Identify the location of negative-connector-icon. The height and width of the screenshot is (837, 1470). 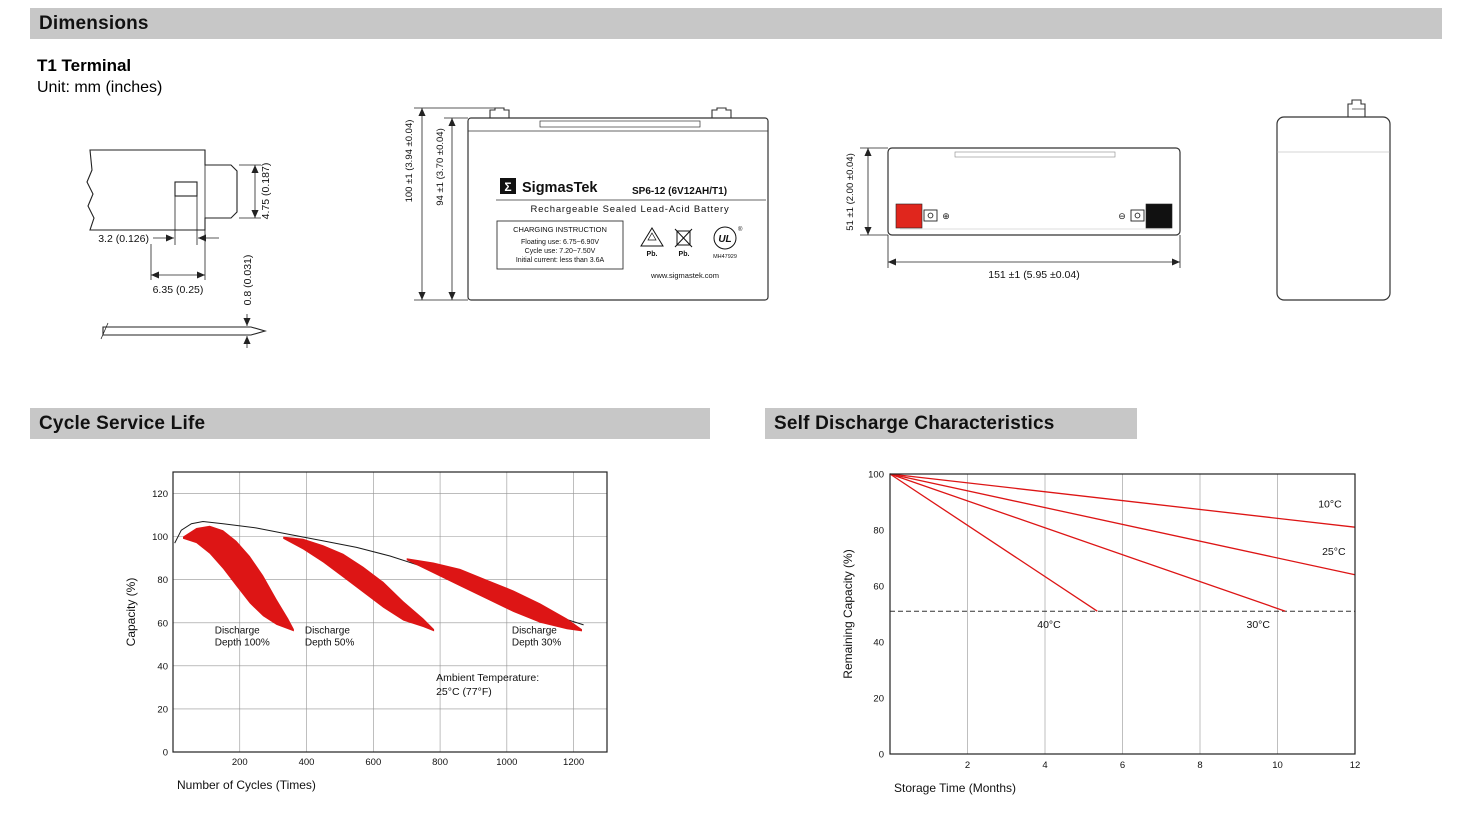
(1137, 215).